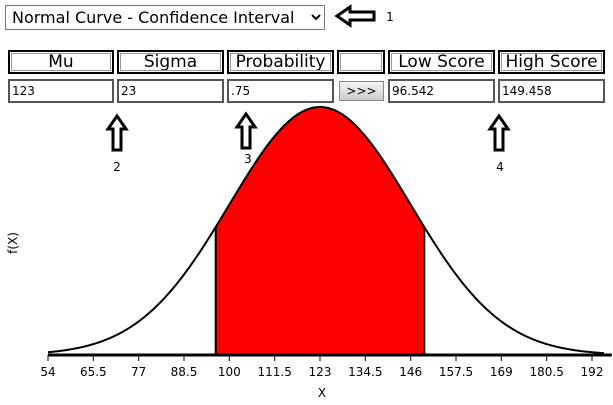 This screenshot has width=613, height=405. What do you see at coordinates (47, 372) in the screenshot?
I see `x-tick-label: 54` at bounding box center [47, 372].